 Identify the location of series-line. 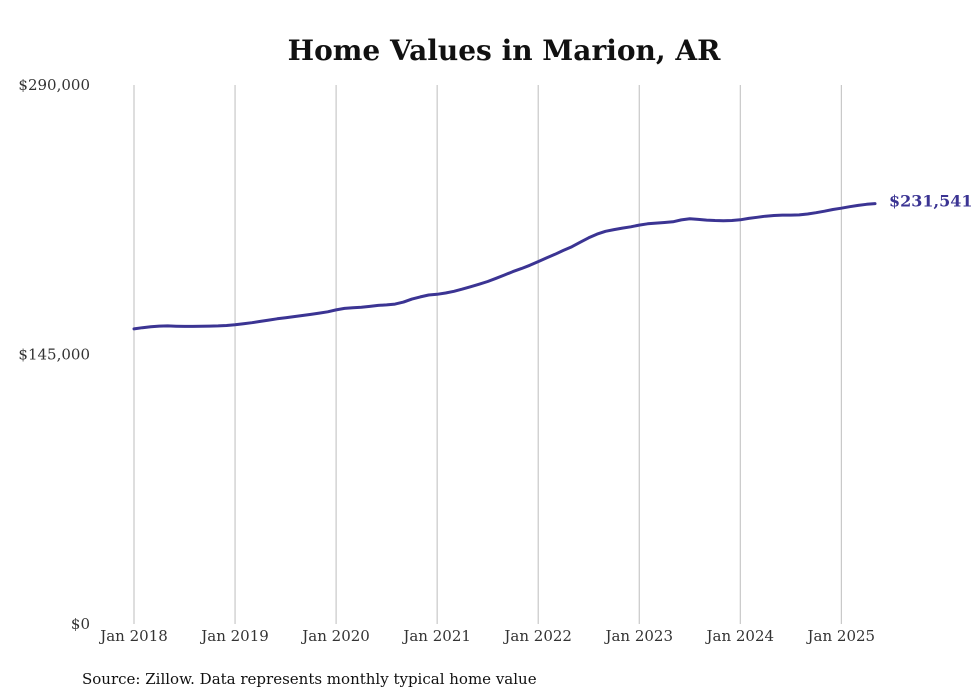
(504, 266).